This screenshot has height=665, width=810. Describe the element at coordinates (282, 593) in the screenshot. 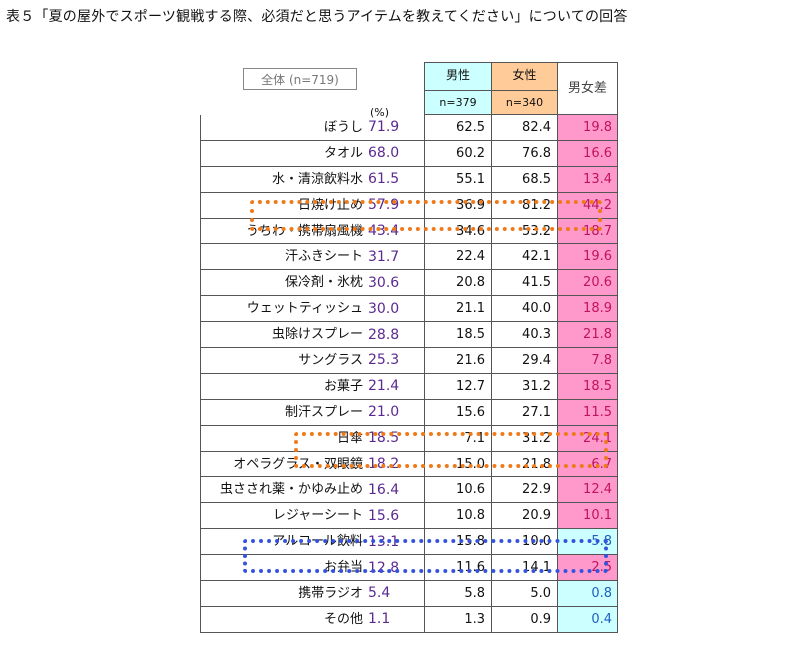

I see `row-label: 携帯ラジオ` at that location.